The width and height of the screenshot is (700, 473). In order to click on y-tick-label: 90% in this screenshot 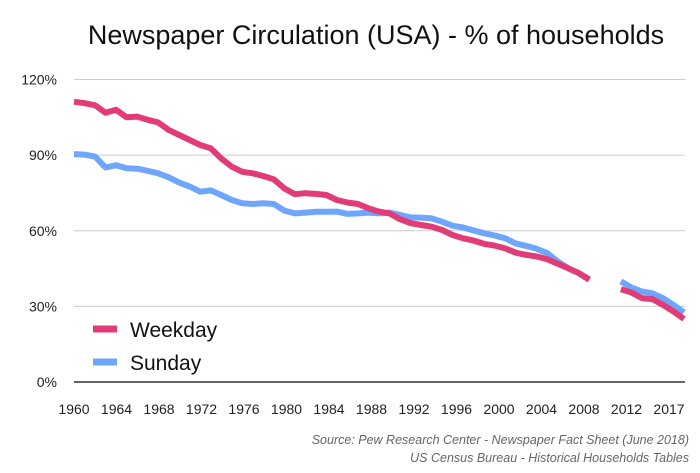, I will do `click(43, 155)`.